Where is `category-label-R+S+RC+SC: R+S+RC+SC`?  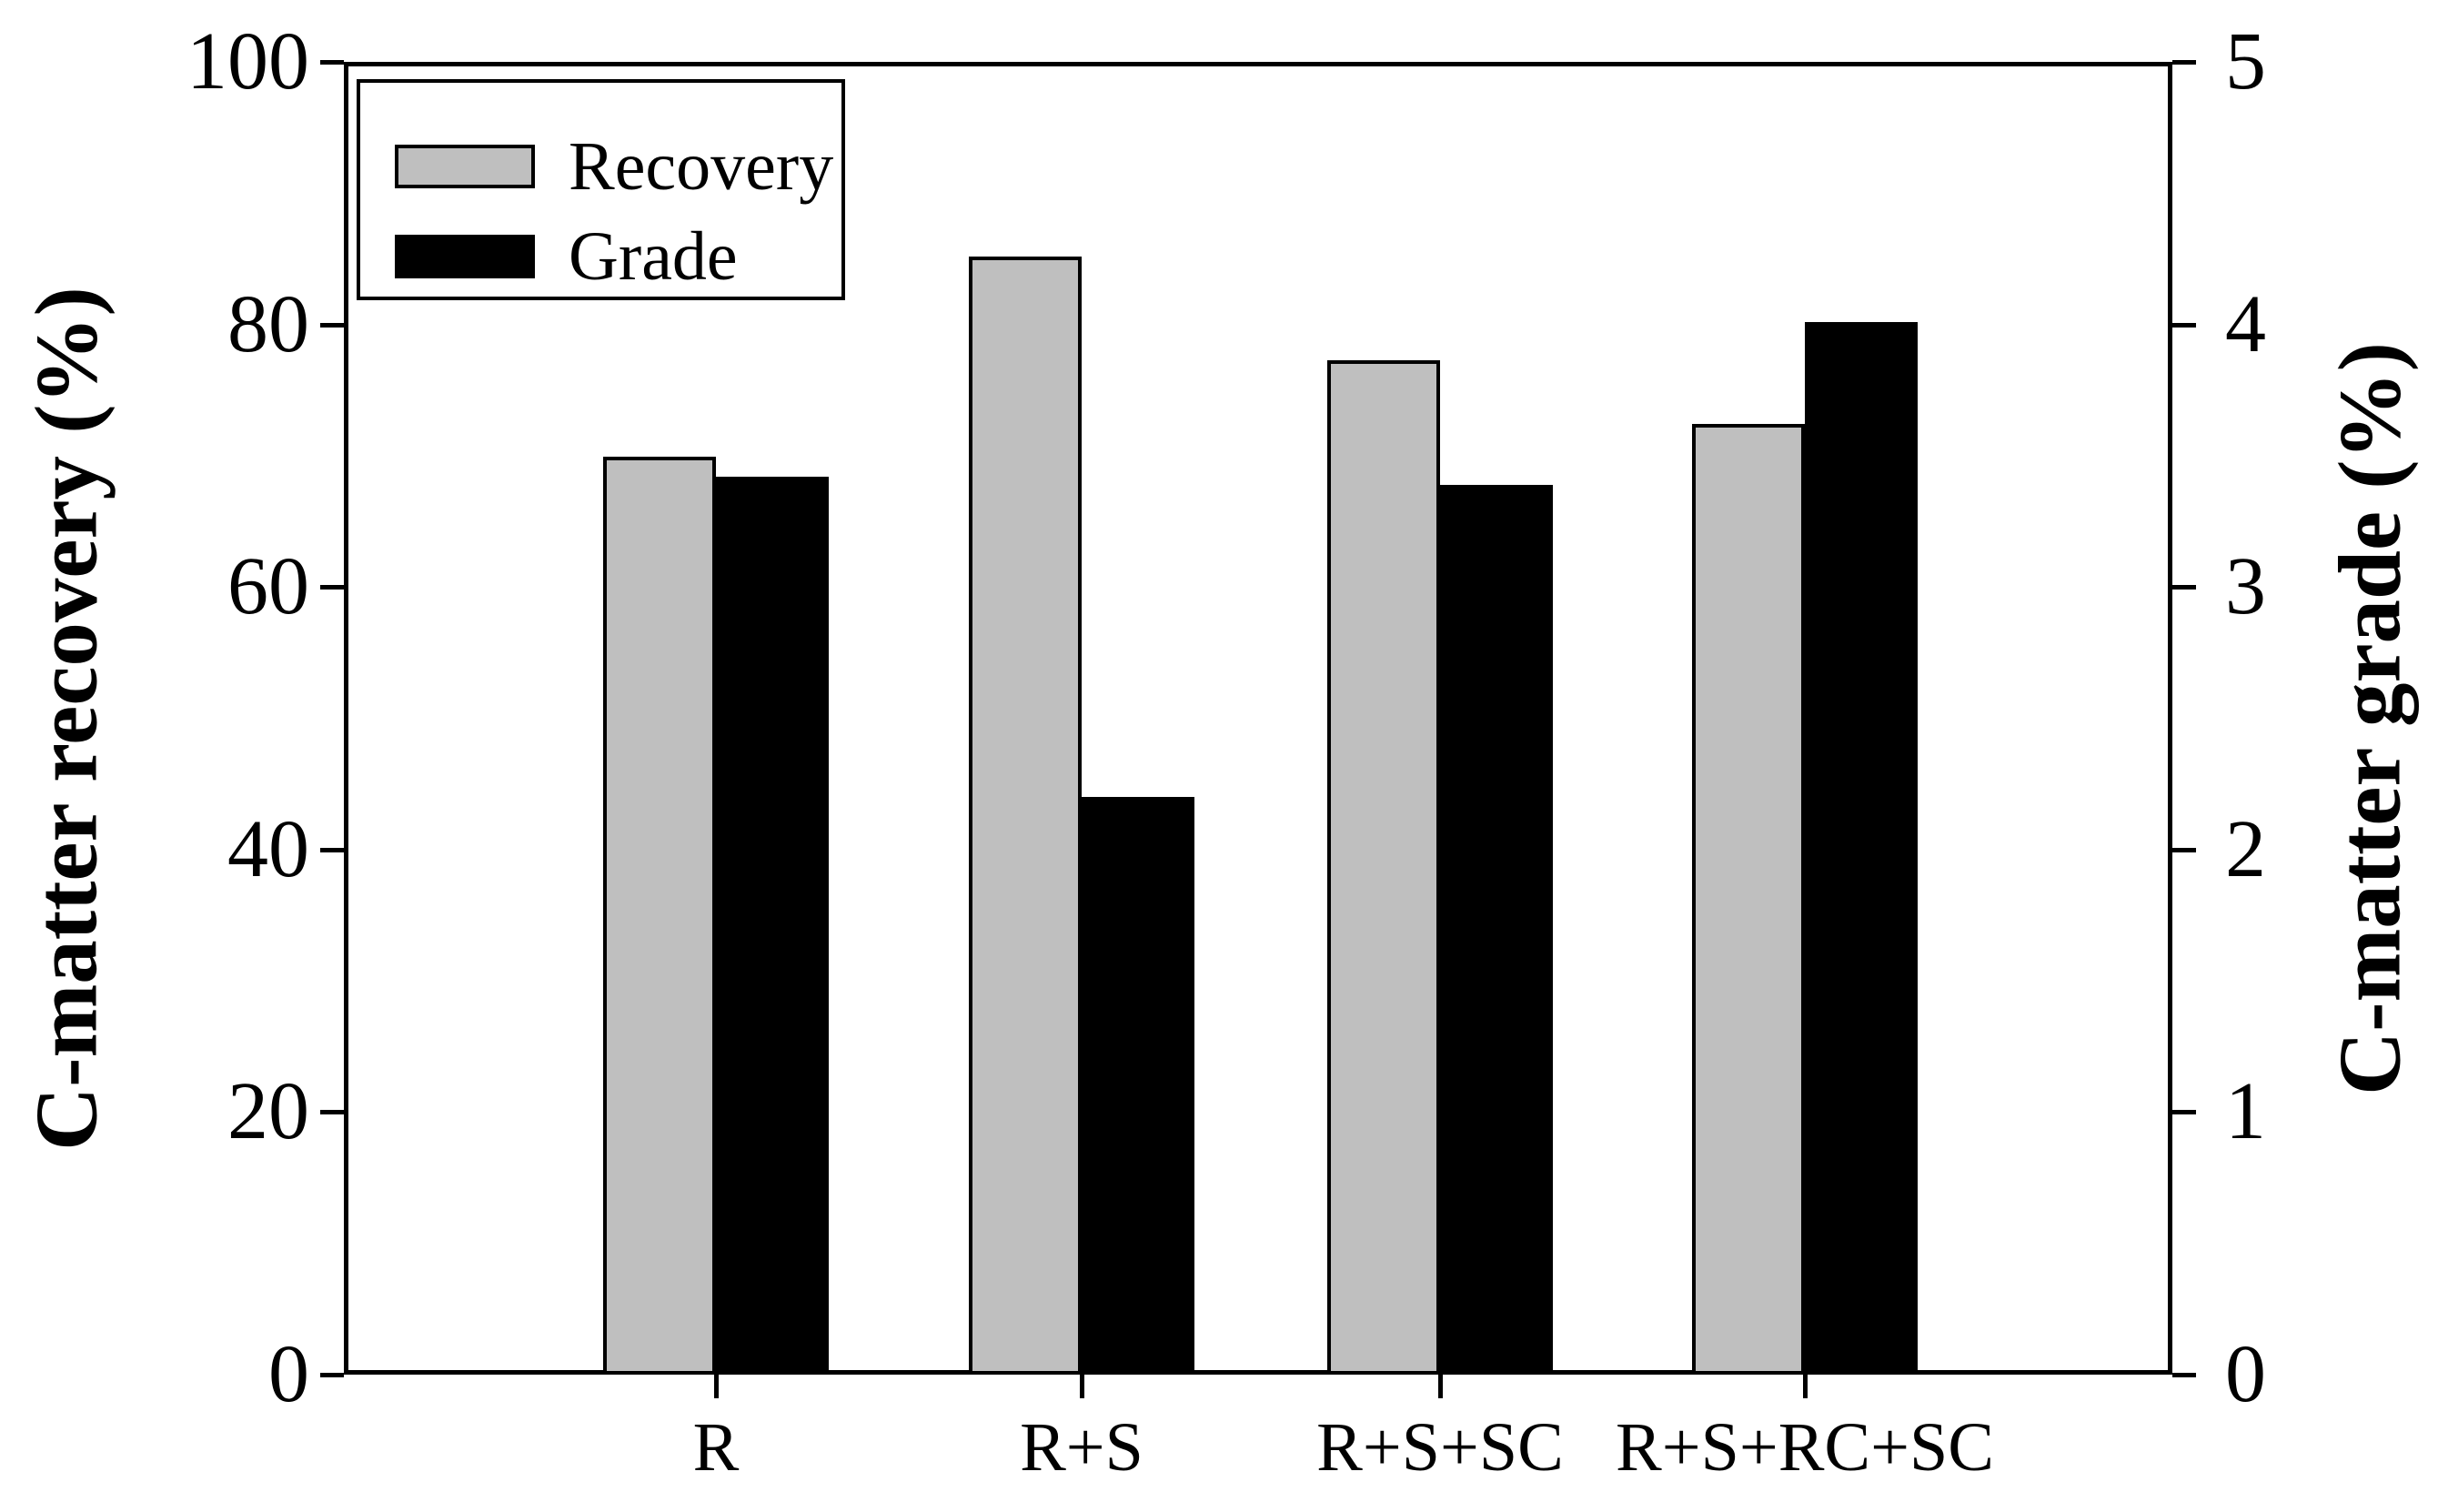 category-label-R+S+RC+SC: R+S+RC+SC is located at coordinates (1805, 1448).